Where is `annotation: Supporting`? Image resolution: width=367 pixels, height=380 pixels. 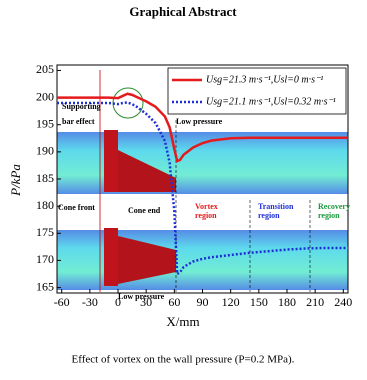 annotation: Supporting is located at coordinates (81, 106).